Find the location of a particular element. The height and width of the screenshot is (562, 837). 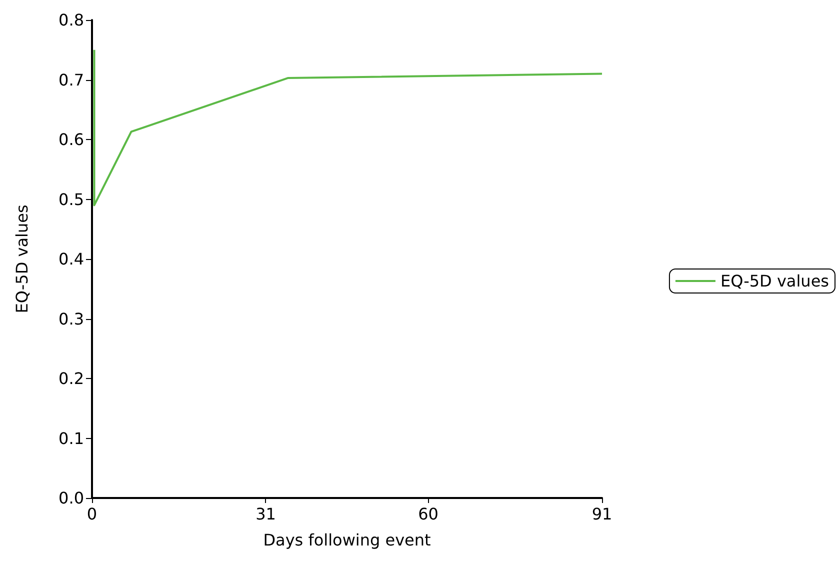

y-tick-label: 0.5 is located at coordinates (71, 199).